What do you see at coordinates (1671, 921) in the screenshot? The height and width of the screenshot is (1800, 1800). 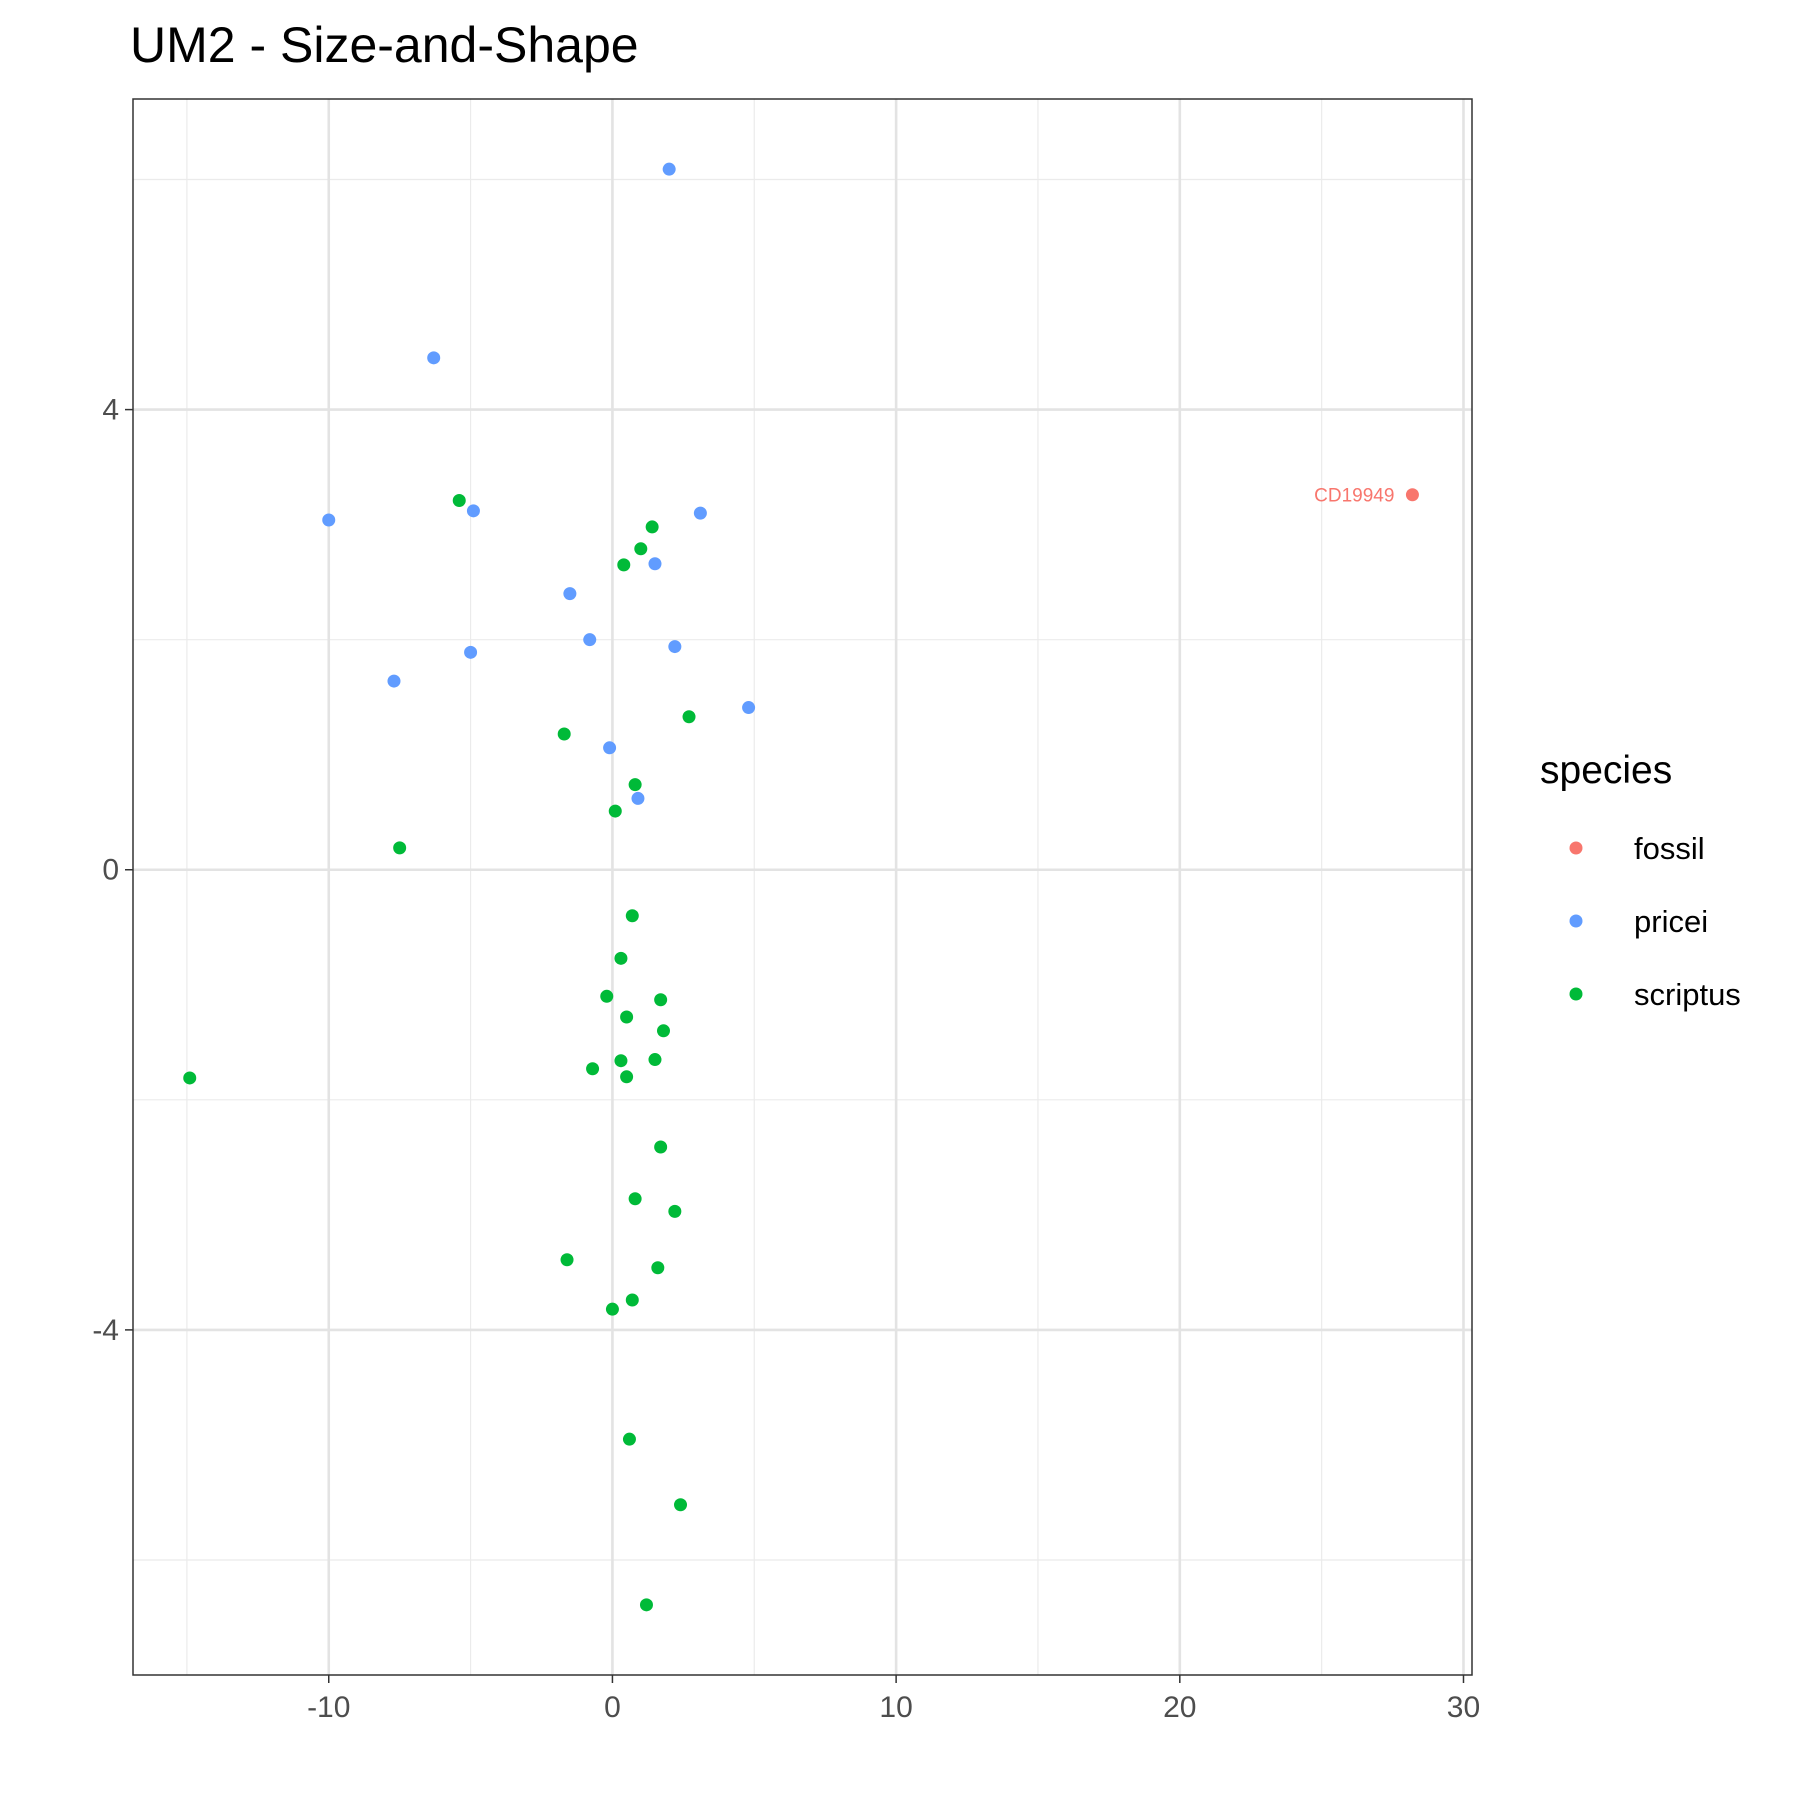 I see `legend-label-pricei: pricei` at bounding box center [1671, 921].